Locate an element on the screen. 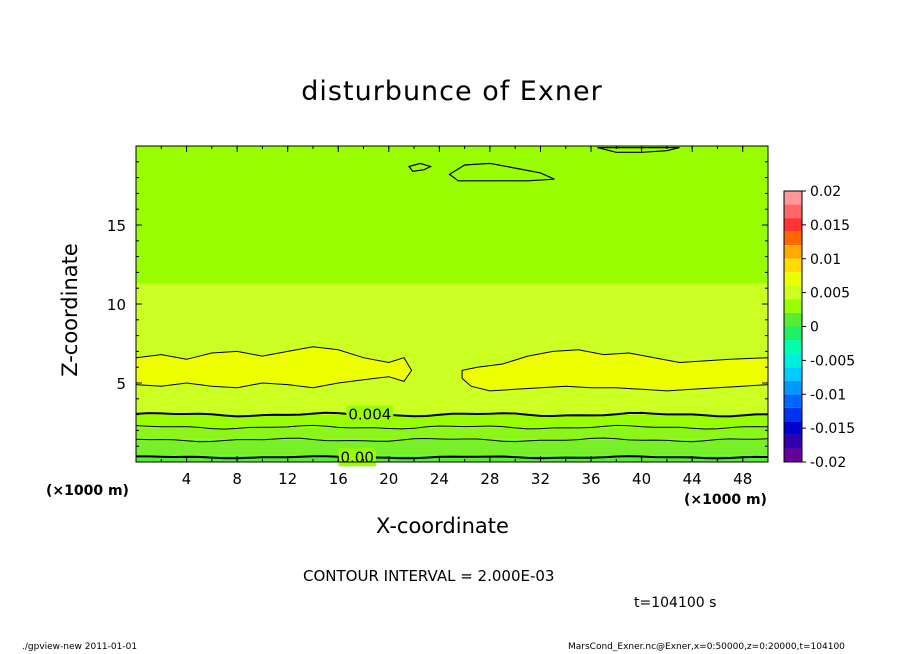 This screenshot has height=654, width=904. y-tick-label: 5 is located at coordinates (121, 384).